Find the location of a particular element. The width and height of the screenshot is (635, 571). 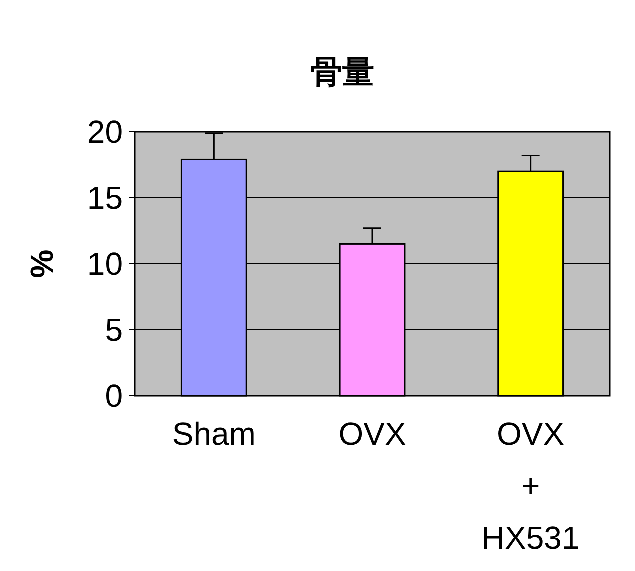

chart-title: 骨量 is located at coordinates (342, 72).